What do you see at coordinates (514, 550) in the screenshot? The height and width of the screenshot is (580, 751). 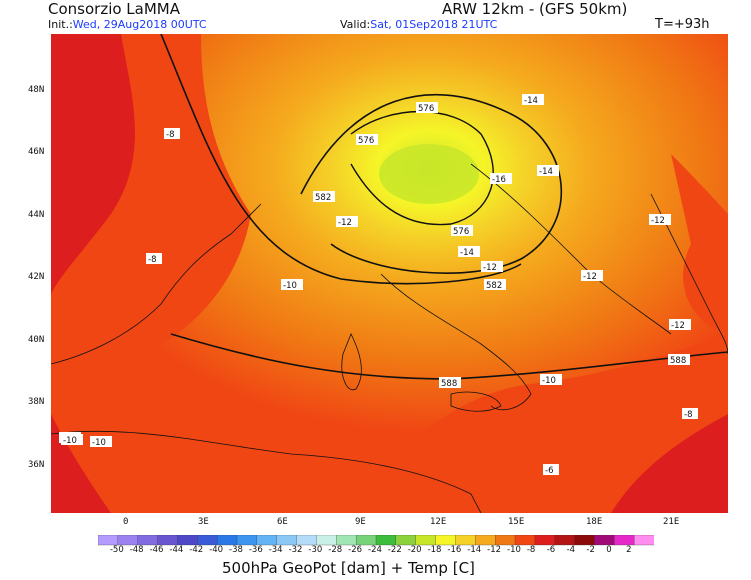 I see `colorbar-value: -10` at bounding box center [514, 550].